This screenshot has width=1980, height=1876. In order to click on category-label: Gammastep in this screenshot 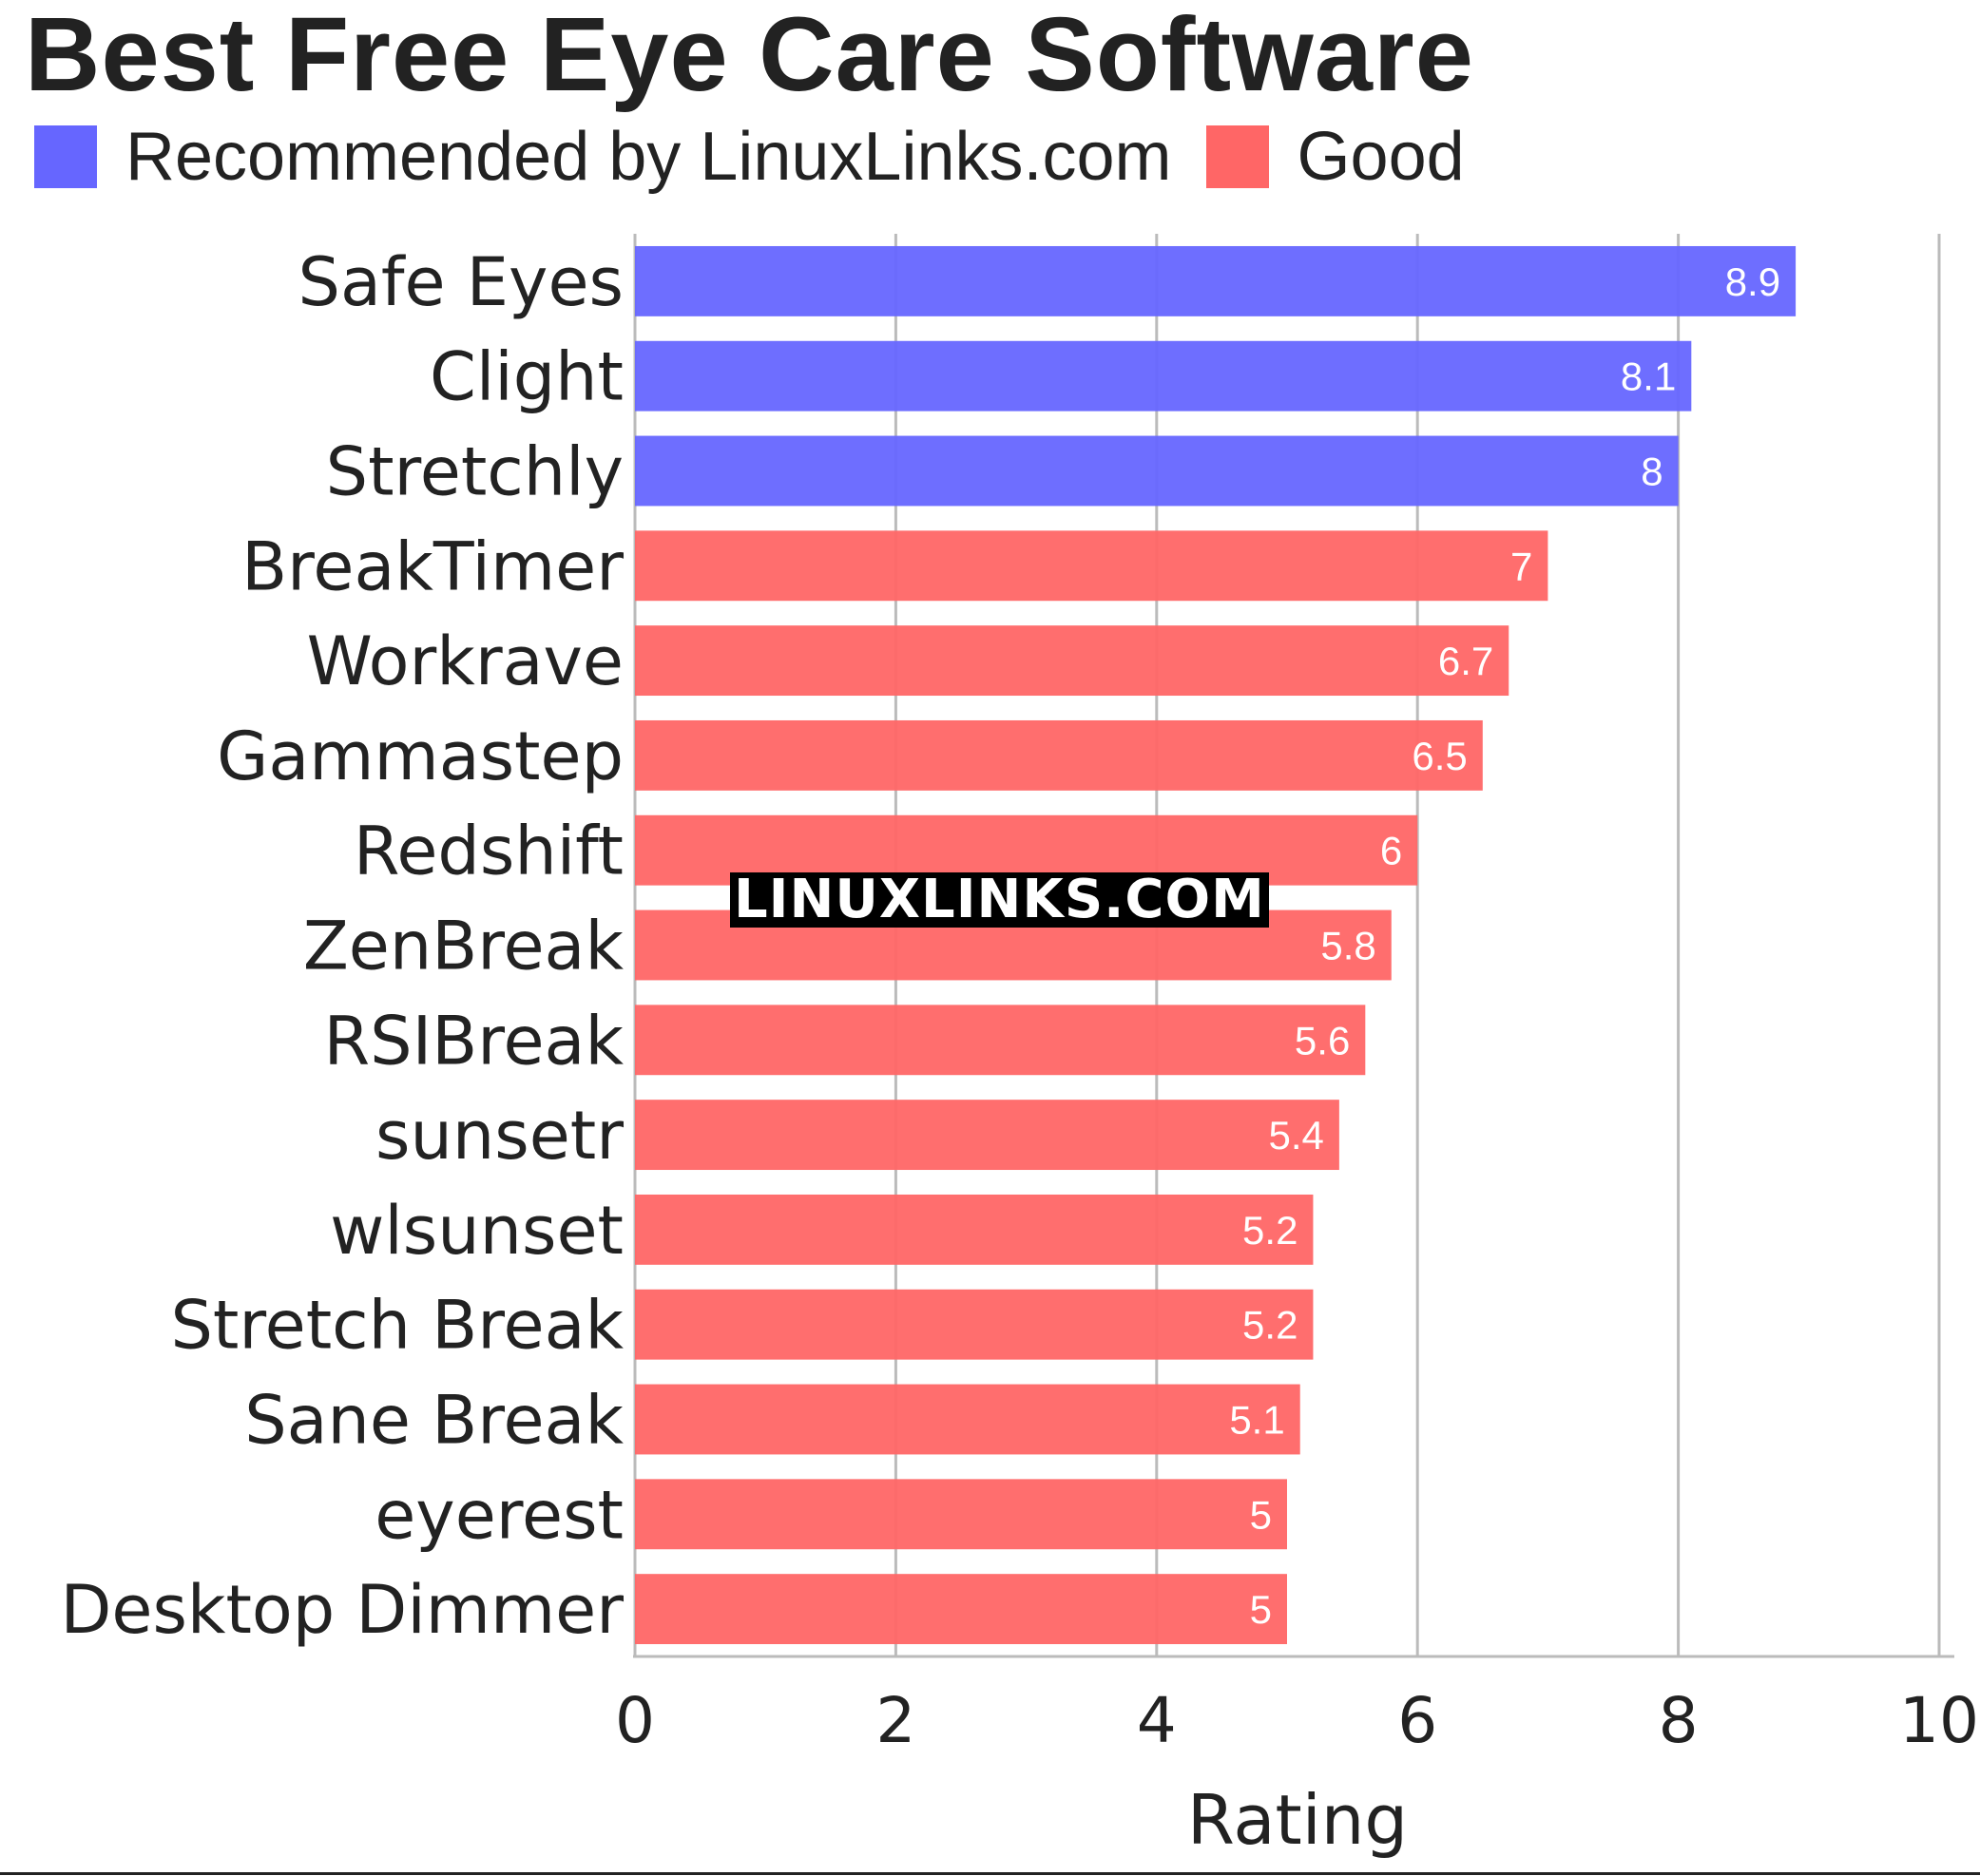, I will do `click(421, 756)`.